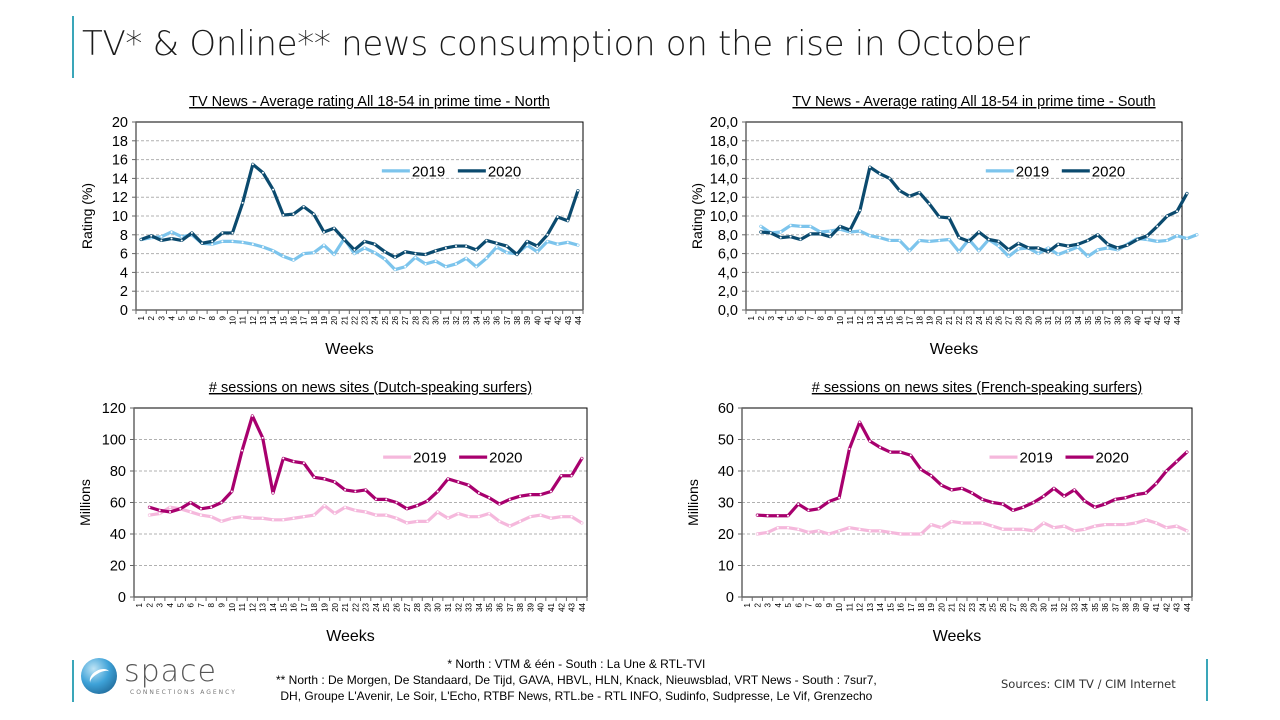  Describe the element at coordinates (73, 47) in the screenshot. I see `title-accent-bar` at that location.